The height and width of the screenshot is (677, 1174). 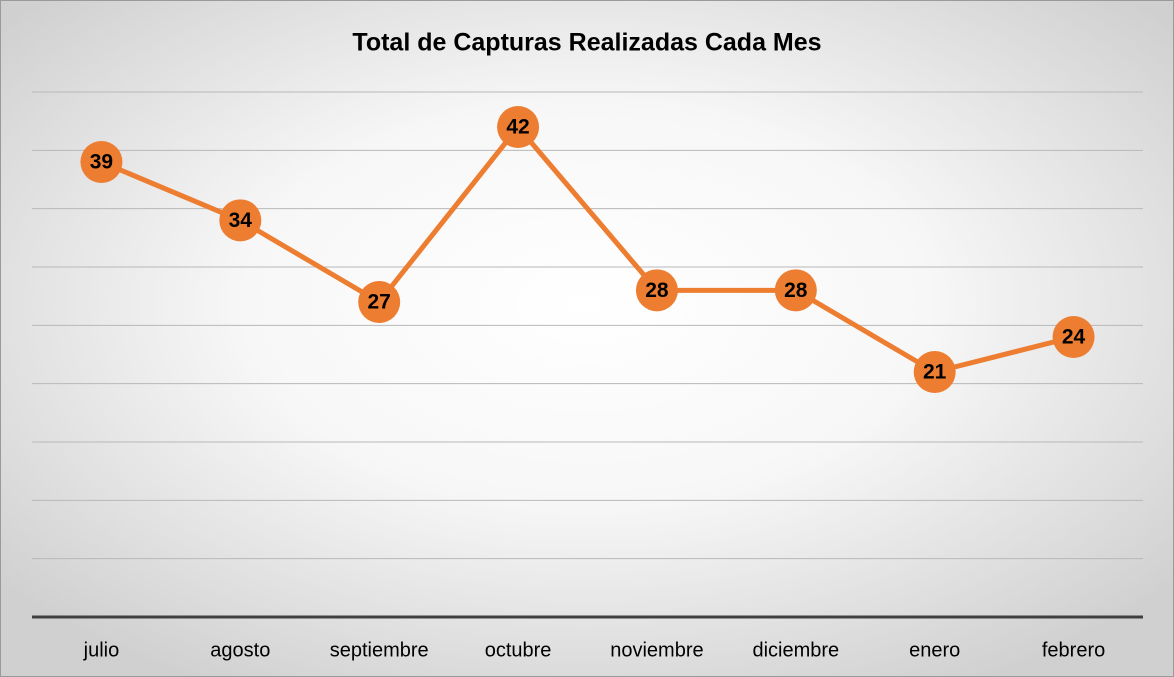 I want to click on data-label: 34, so click(x=241, y=220).